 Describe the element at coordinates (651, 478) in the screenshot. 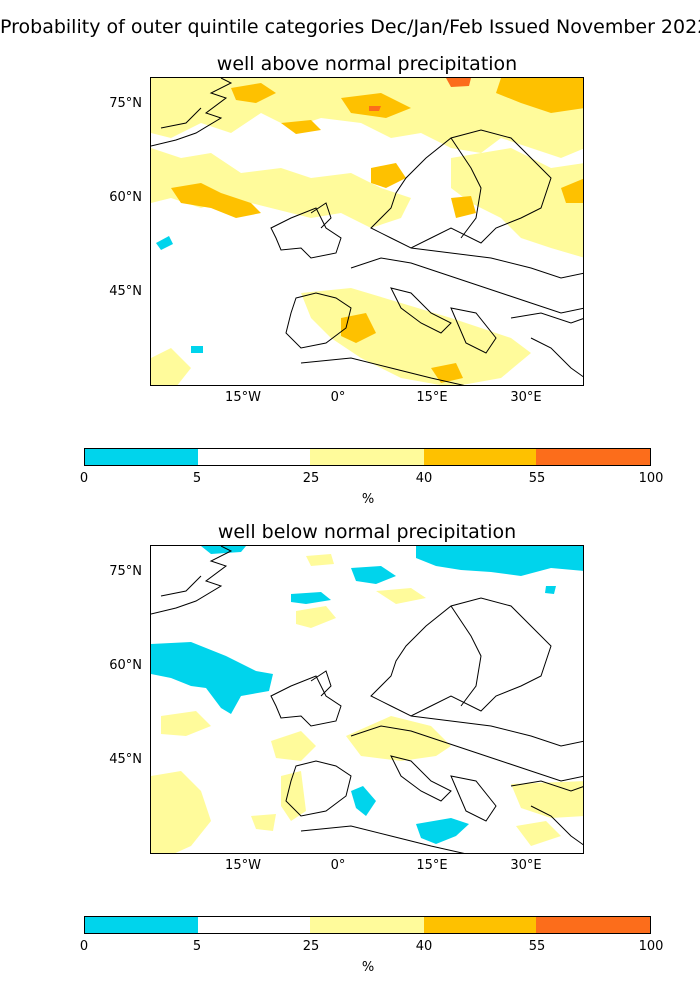

I see `colorbar-1-tick: 100` at that location.